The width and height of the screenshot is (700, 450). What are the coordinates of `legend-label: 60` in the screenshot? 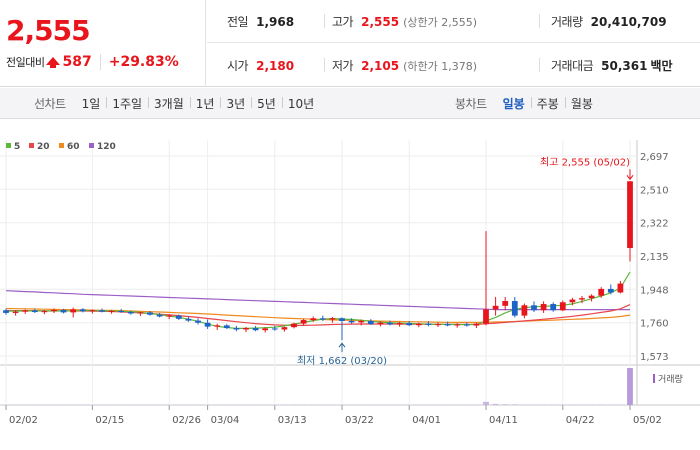 It's located at (73, 147).